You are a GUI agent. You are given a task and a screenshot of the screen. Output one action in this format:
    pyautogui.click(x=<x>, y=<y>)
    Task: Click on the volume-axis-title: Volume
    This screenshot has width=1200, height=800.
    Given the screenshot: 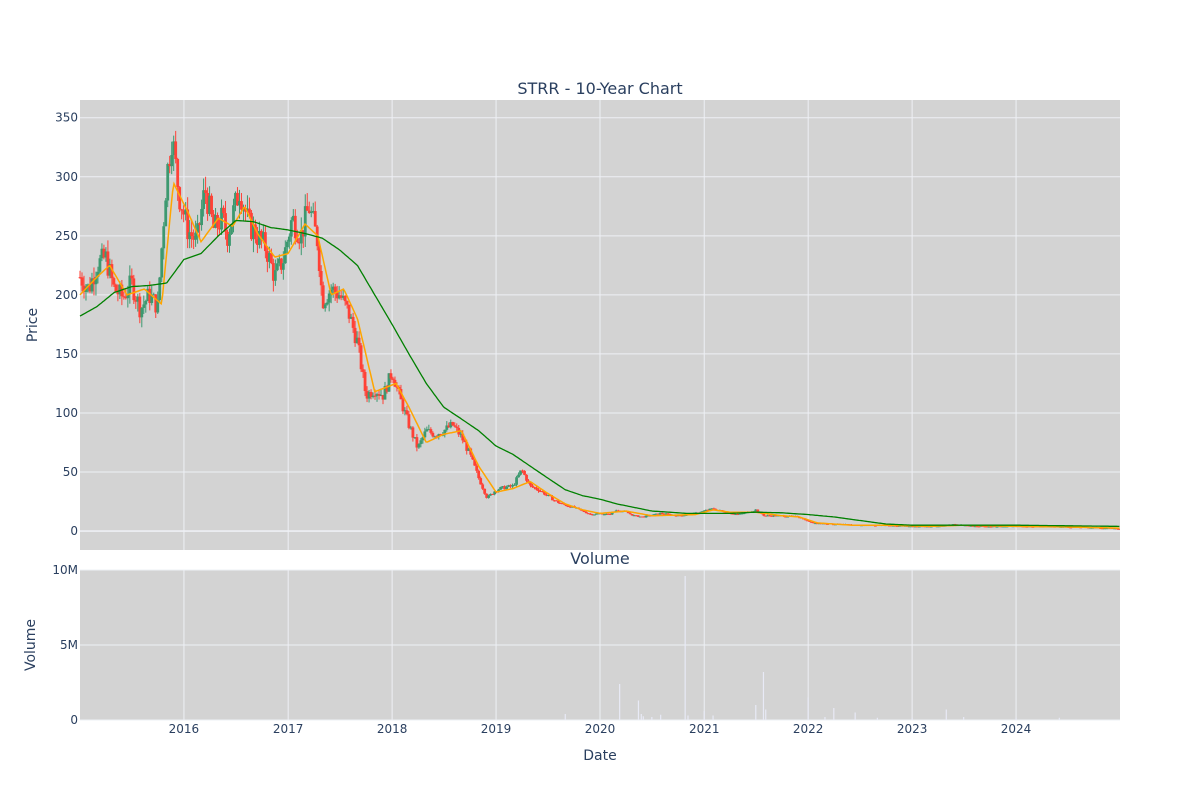 What is the action you would take?
    pyautogui.click(x=31, y=645)
    